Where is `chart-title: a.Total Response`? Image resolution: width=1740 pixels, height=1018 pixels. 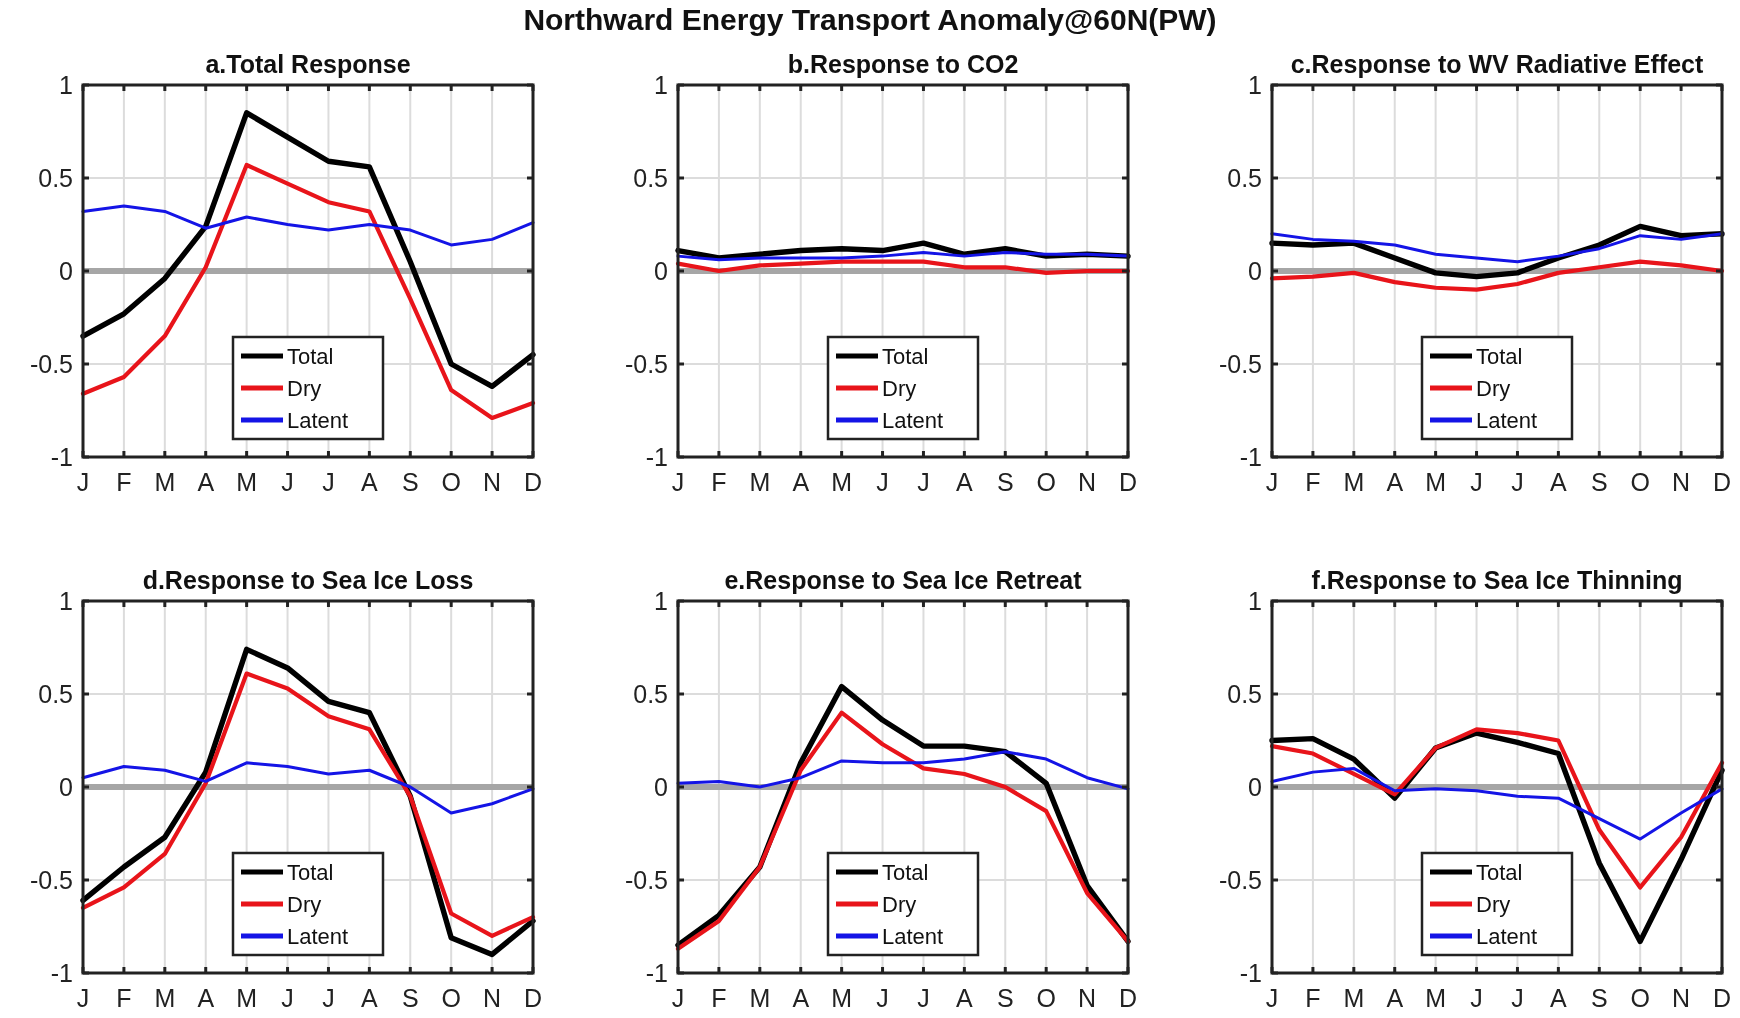
chart-title: a.Total Response is located at coordinates (308, 64).